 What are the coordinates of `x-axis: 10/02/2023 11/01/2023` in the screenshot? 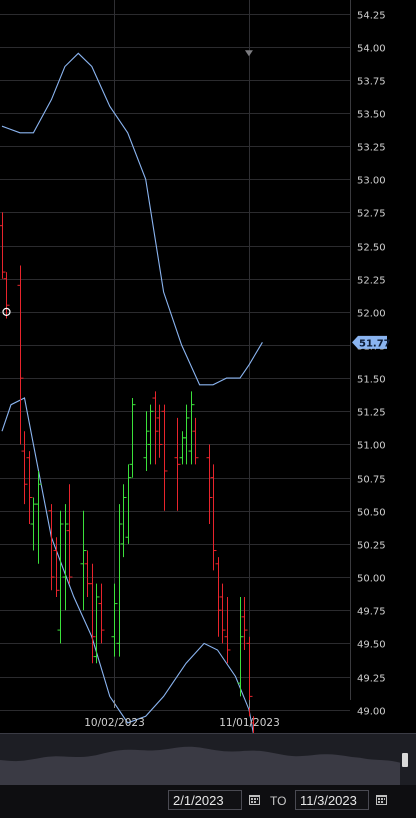 It's located at (182, 714).